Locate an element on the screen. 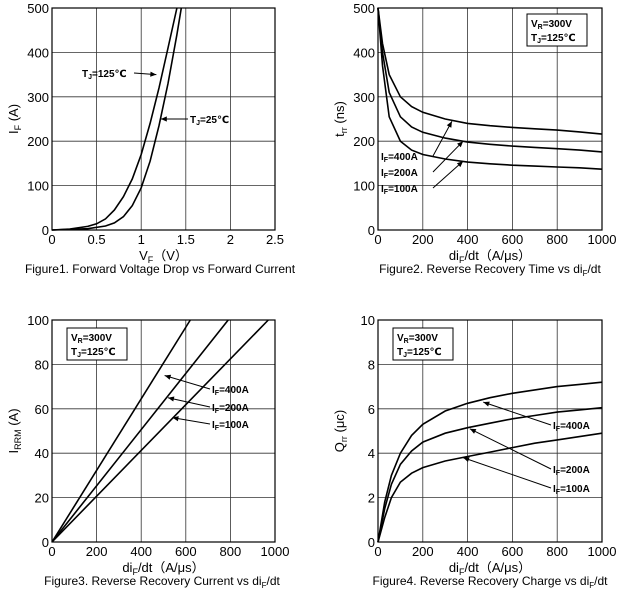 Image resolution: width=624 pixels, height=594 pixels. fig4-conditions-box is located at coordinates (423, 344).